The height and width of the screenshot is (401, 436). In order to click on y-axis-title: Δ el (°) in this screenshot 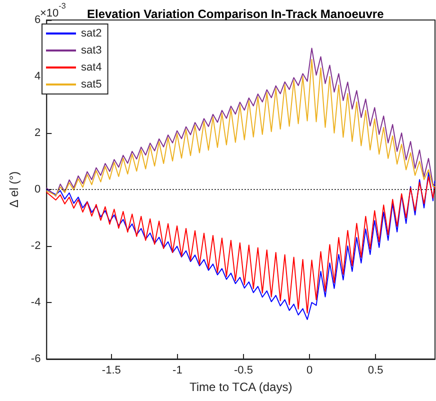, I will do `click(14, 189)`.